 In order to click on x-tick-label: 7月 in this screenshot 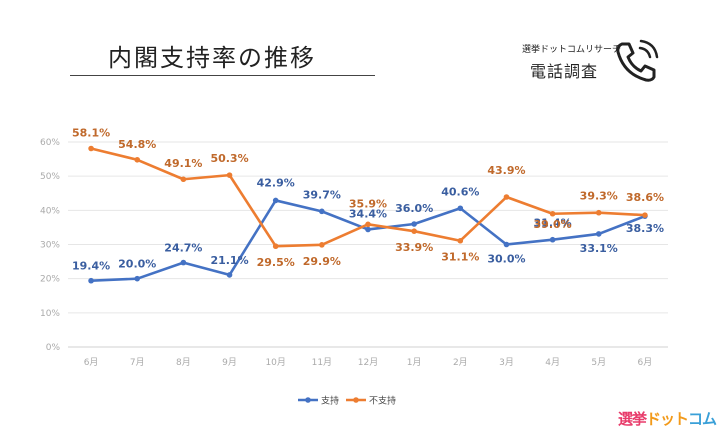, I will do `click(137, 362)`.